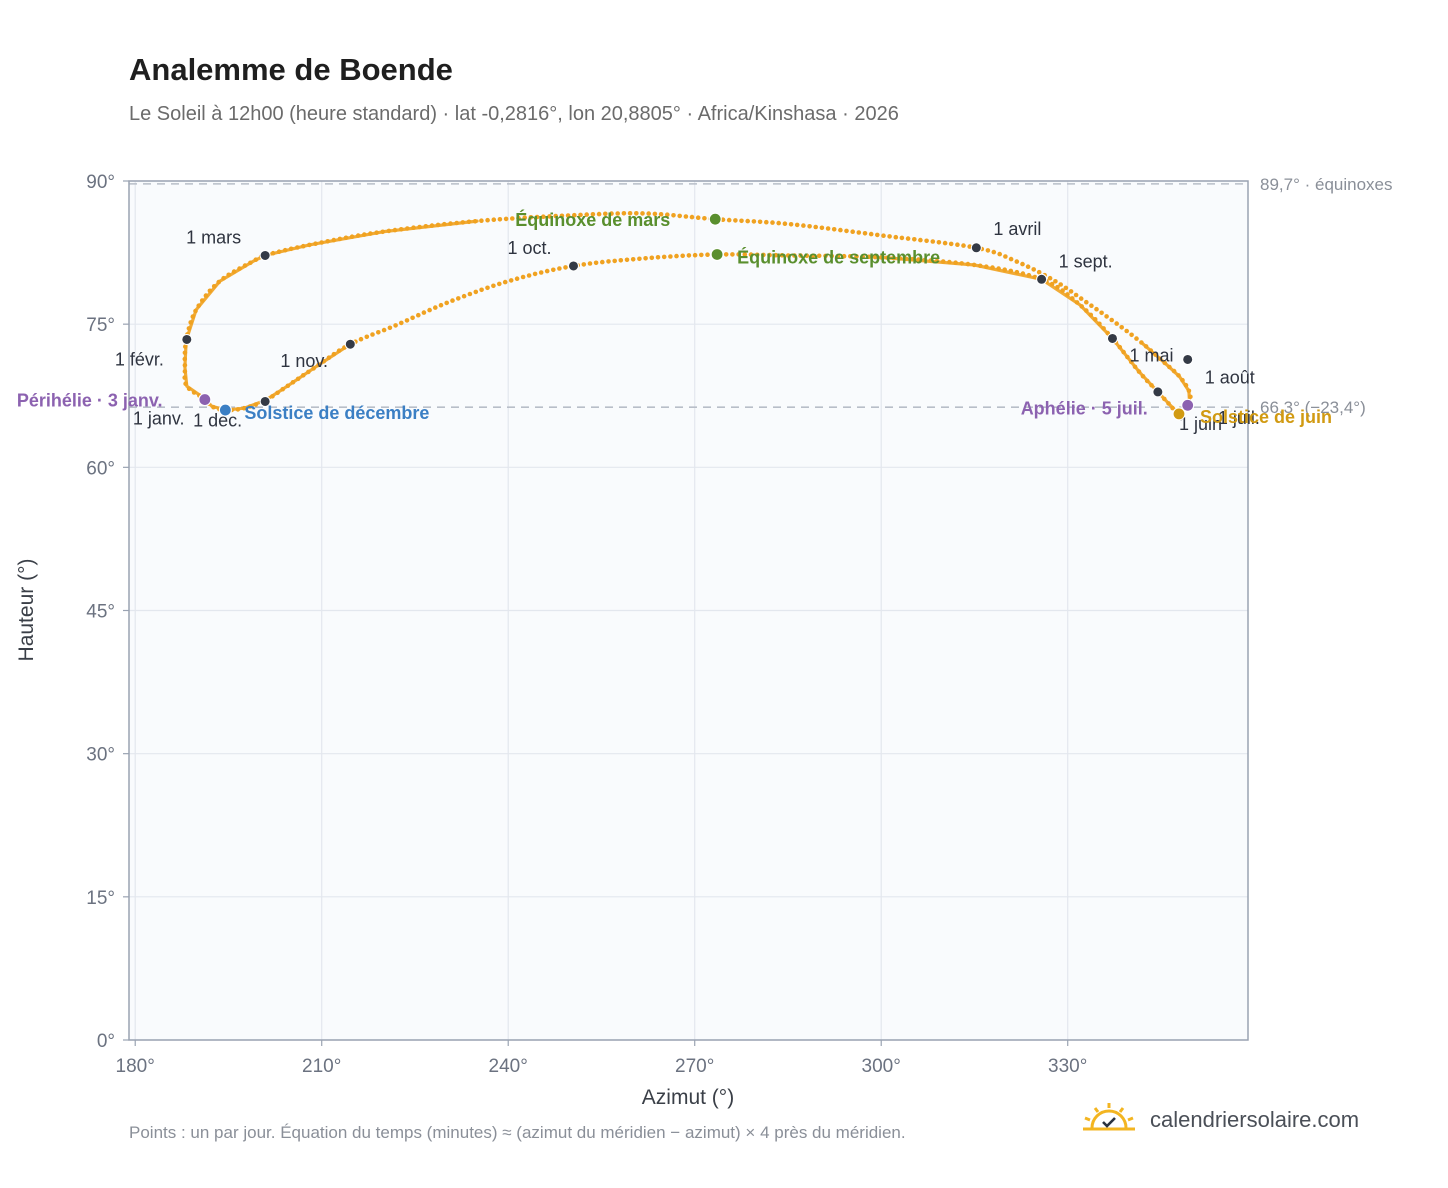  I want to click on month-label: 1 oct., so click(529, 248).